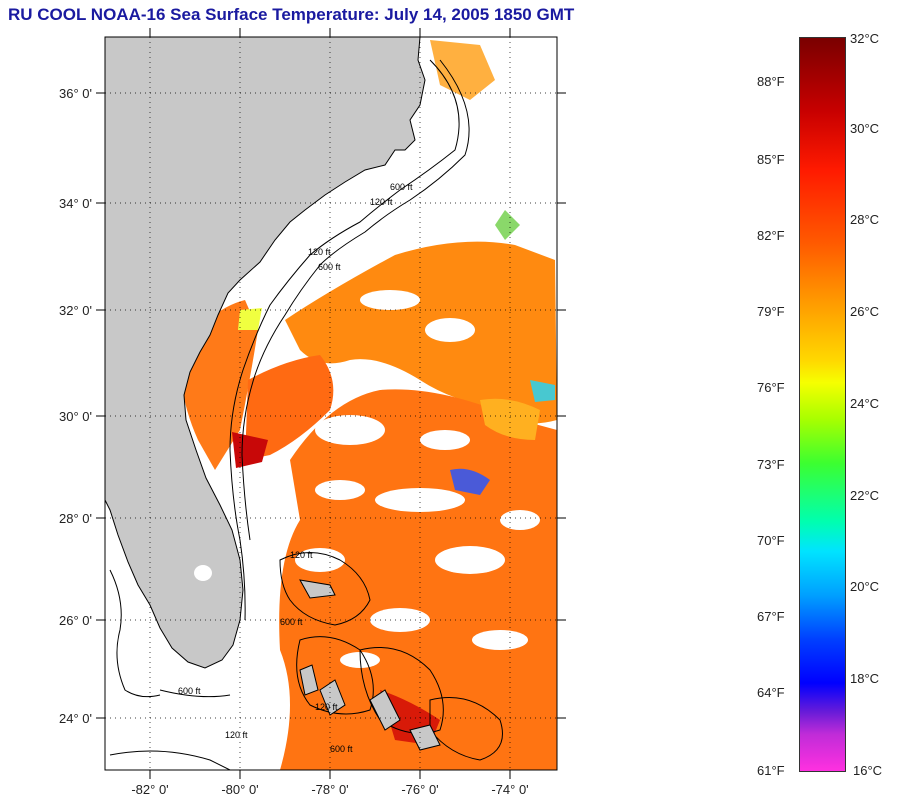  What do you see at coordinates (239, 789) in the screenshot?
I see `lon-label: -80° 0'` at bounding box center [239, 789].